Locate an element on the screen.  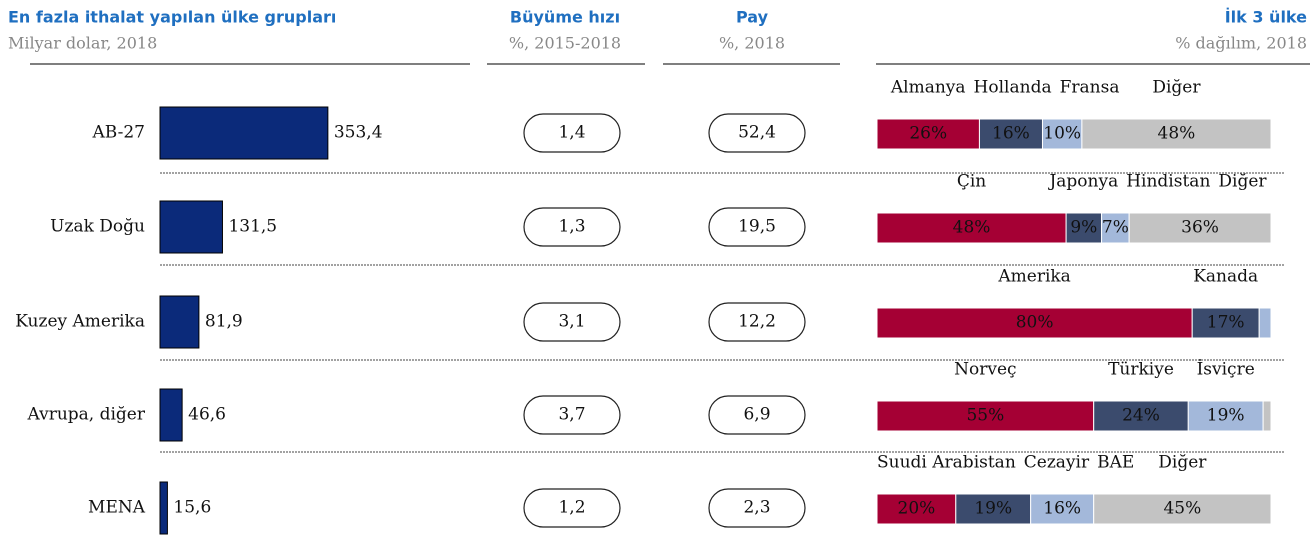
segment-name: Hindistan is located at coordinates (1168, 182).